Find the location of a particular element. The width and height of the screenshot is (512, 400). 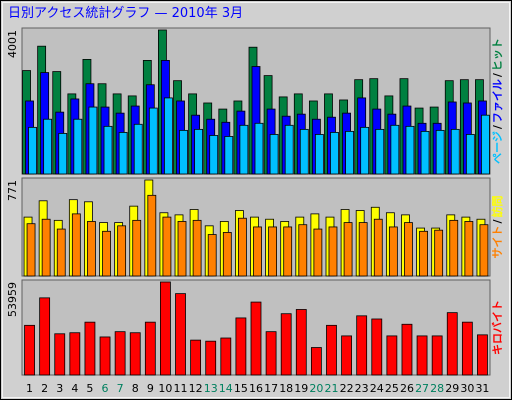

x-tick-label: 17 is located at coordinates (271, 388).